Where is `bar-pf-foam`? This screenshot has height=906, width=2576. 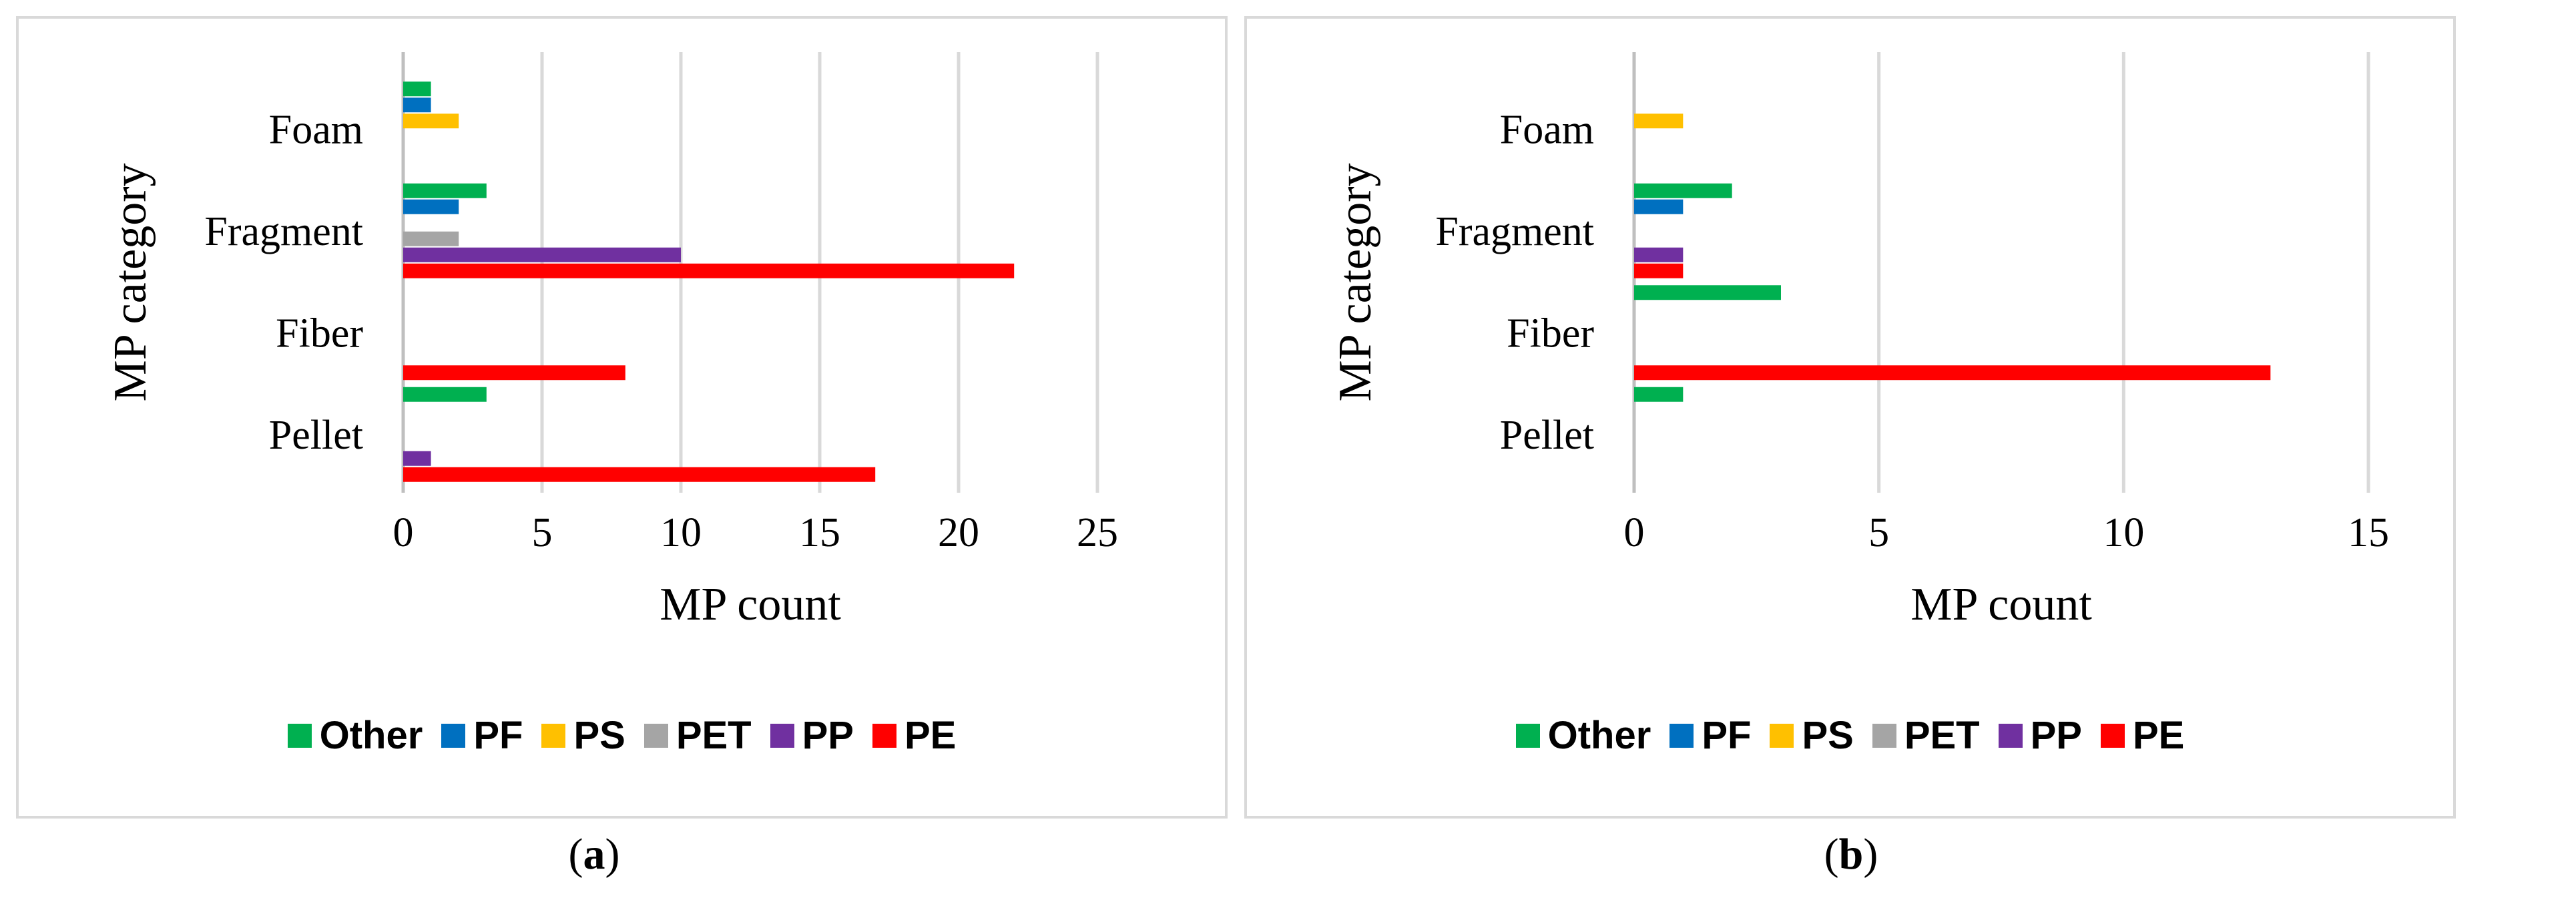 bar-pf-foam is located at coordinates (417, 105).